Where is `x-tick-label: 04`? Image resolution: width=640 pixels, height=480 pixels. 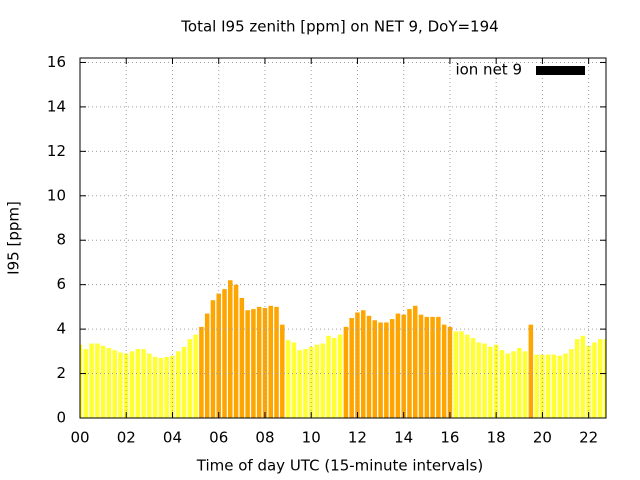 x-tick-label: 04 is located at coordinates (172, 438).